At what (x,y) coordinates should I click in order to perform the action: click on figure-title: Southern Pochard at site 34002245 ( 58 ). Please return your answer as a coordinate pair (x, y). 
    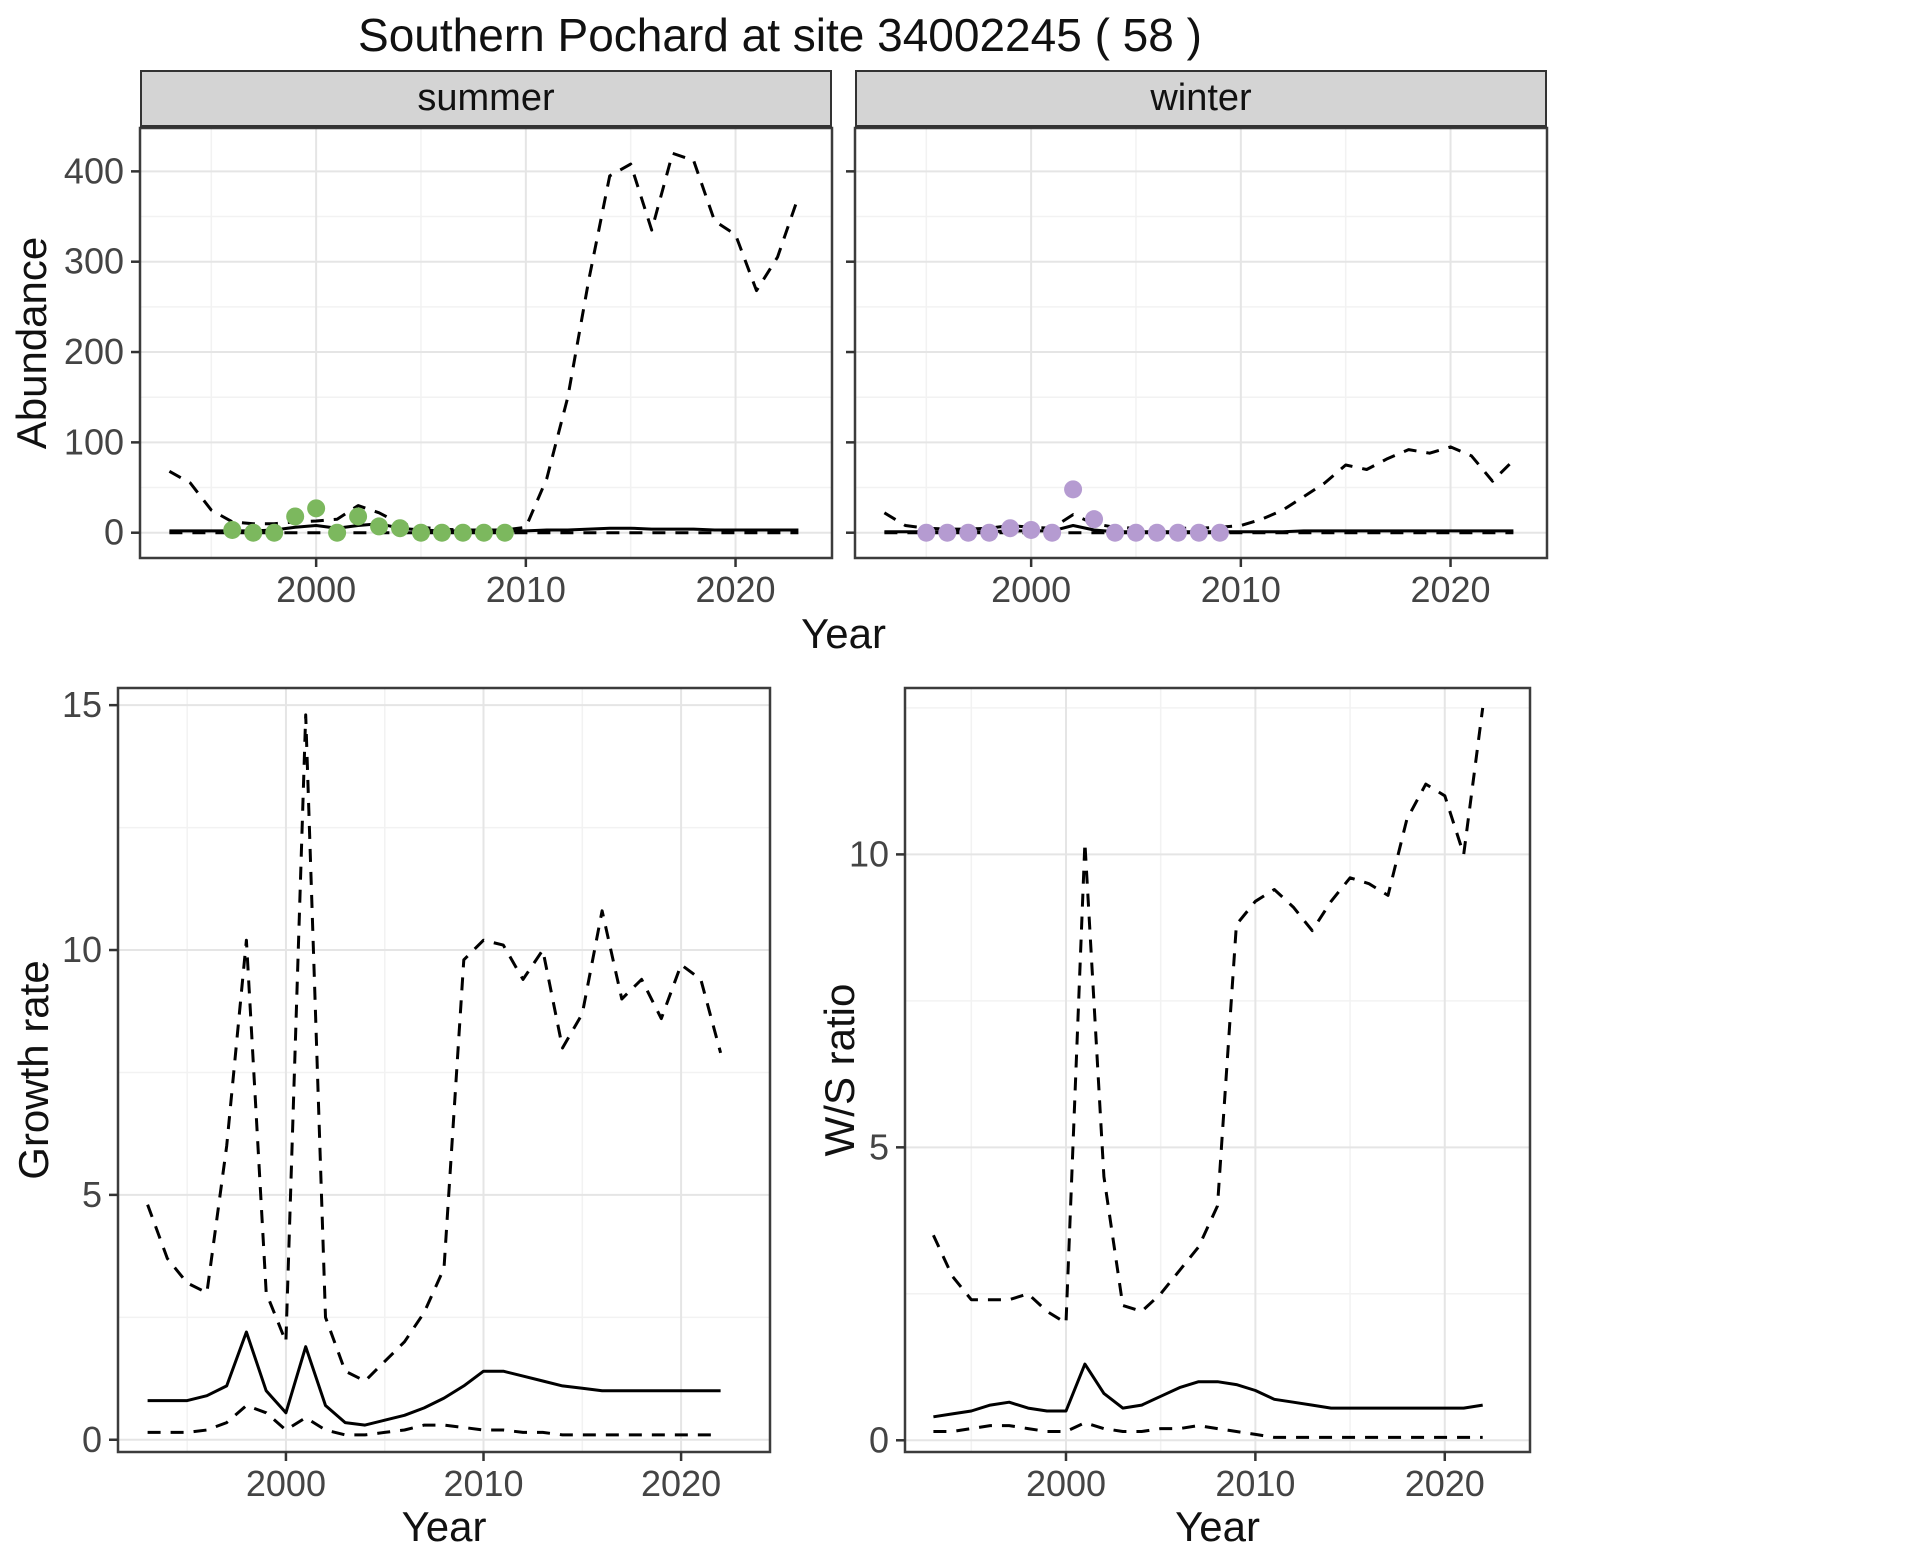
    Looking at the image, I should click on (780, 35).